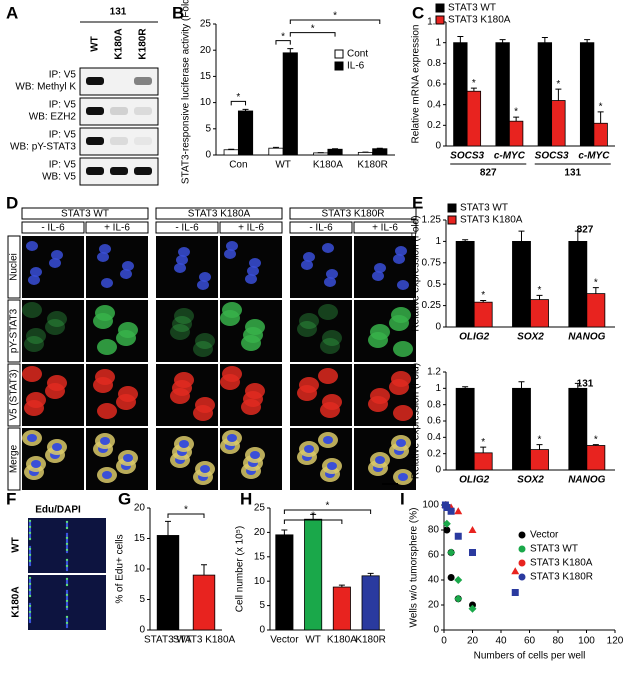  I want to click on wb-label: WB: EZH2, so click(53, 117).